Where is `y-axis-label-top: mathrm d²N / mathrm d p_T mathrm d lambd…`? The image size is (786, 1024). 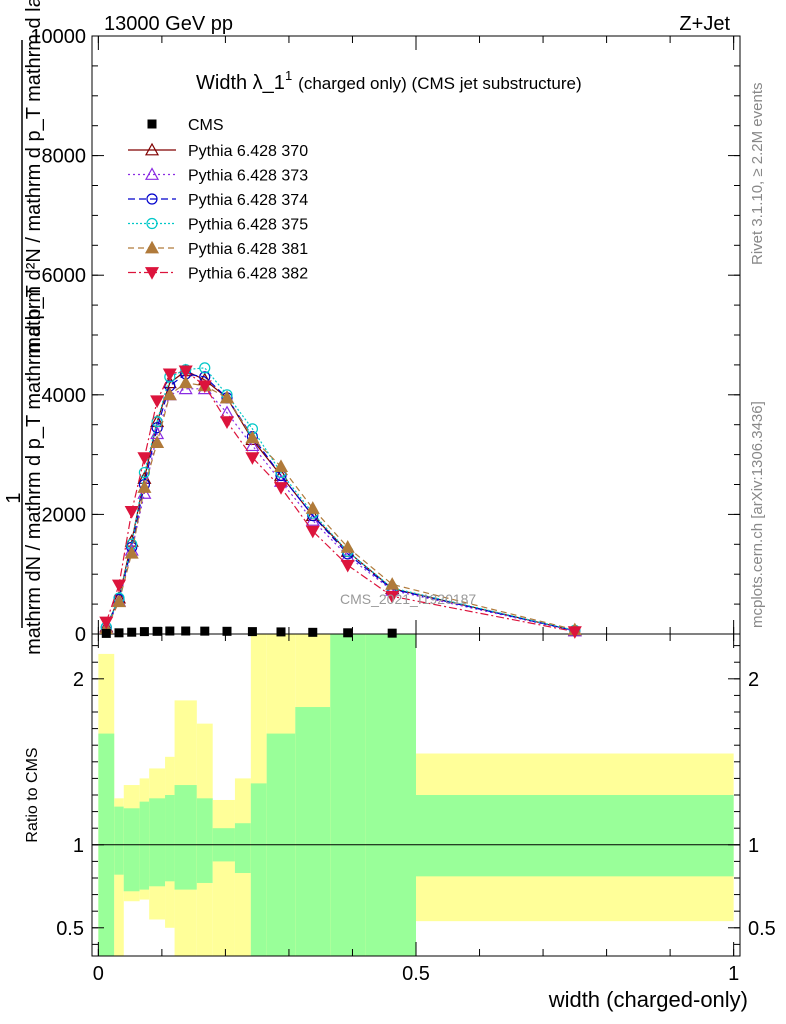 y-axis-label-top: mathrm d²N / mathrm d p_T mathrm d lambd… is located at coordinates (34, 177).